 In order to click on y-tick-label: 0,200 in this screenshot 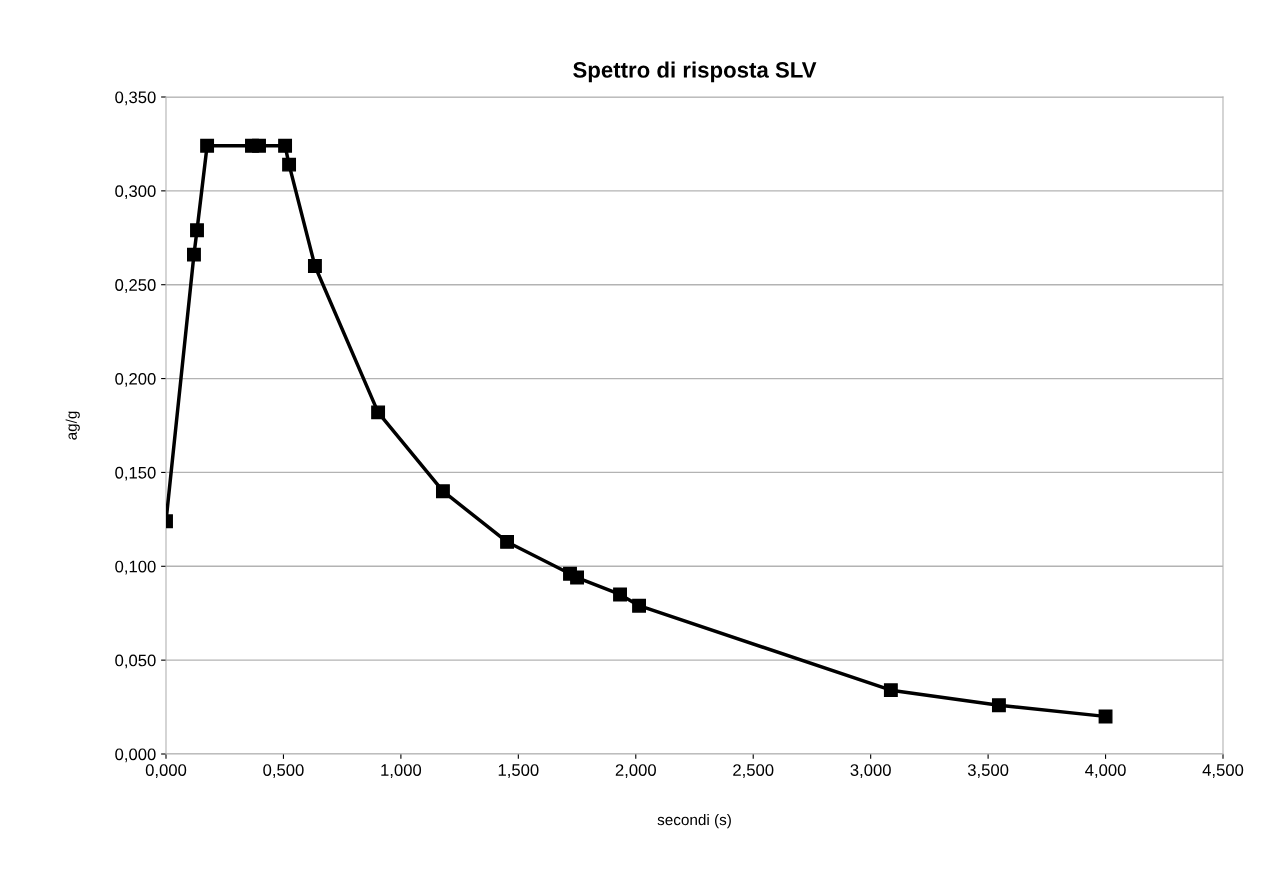, I will do `click(135, 379)`.